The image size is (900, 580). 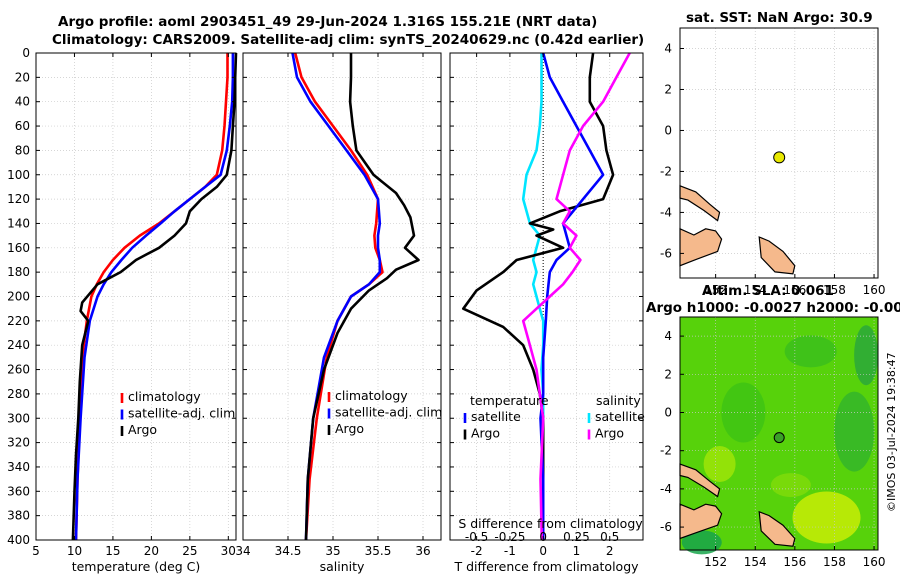 I want to click on sla-map-xtick-label: 154, so click(x=755, y=562).